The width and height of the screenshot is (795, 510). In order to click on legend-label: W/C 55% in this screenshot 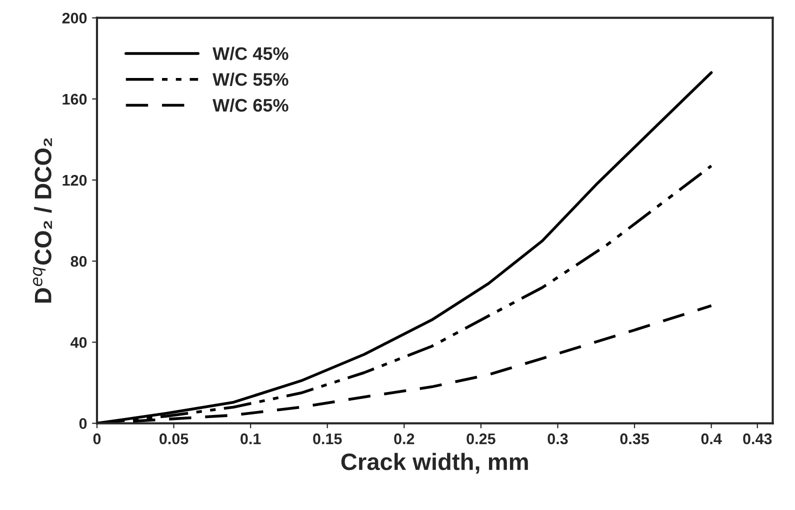, I will do `click(250, 79)`.